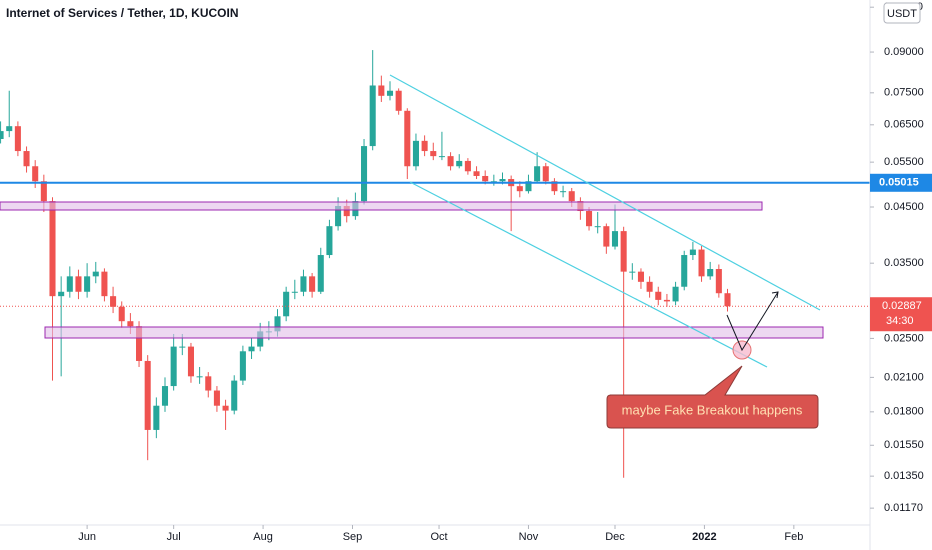 The image size is (932, 550). I want to click on arrow-head, so click(775, 295).